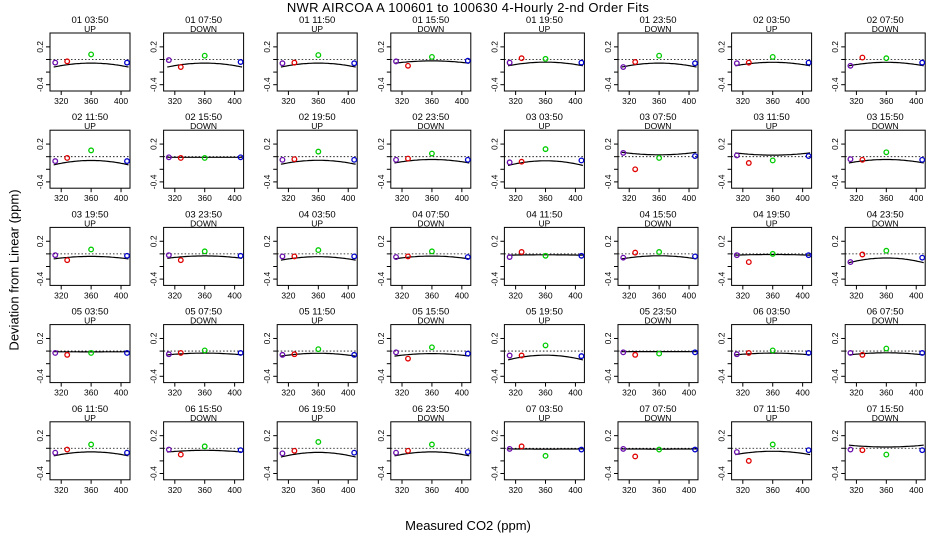  What do you see at coordinates (658, 20) in the screenshot?
I see `panel-title: 01 23:50` at bounding box center [658, 20].